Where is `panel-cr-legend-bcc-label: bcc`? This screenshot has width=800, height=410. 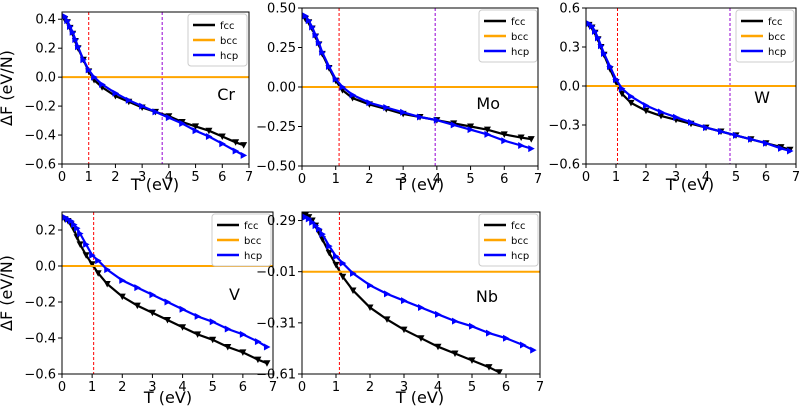
panel-cr-legend-bcc-label: bcc is located at coordinates (228, 41).